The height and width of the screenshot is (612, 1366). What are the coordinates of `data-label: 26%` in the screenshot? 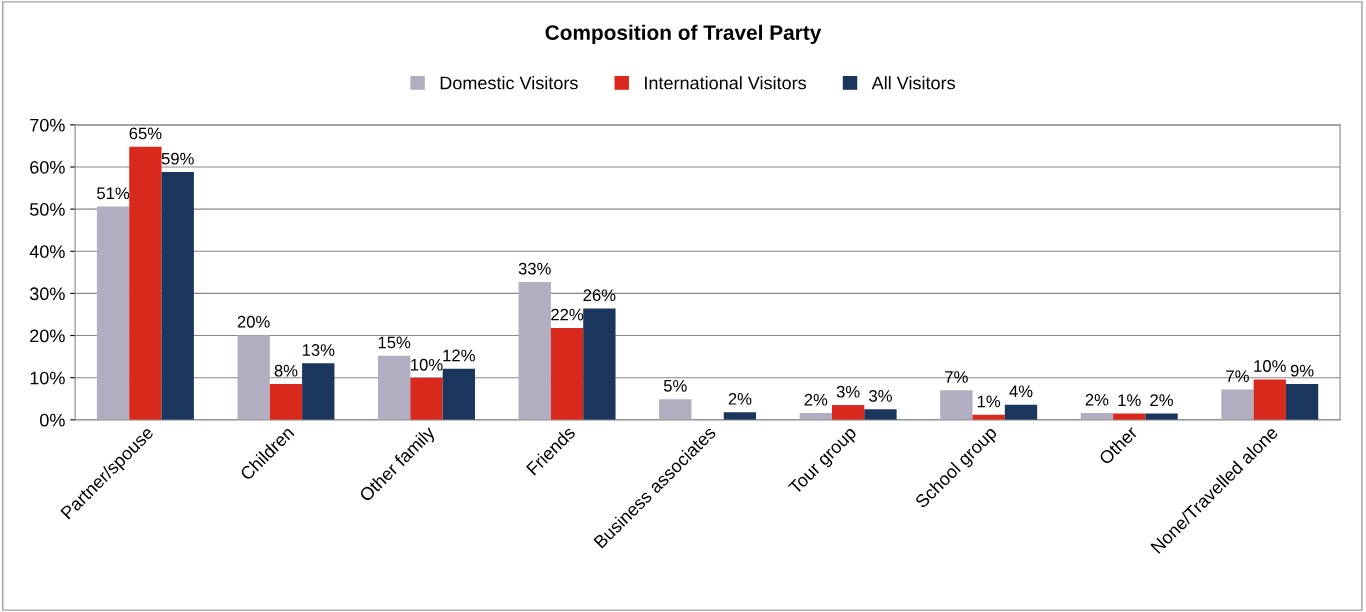 It's located at (599, 295).